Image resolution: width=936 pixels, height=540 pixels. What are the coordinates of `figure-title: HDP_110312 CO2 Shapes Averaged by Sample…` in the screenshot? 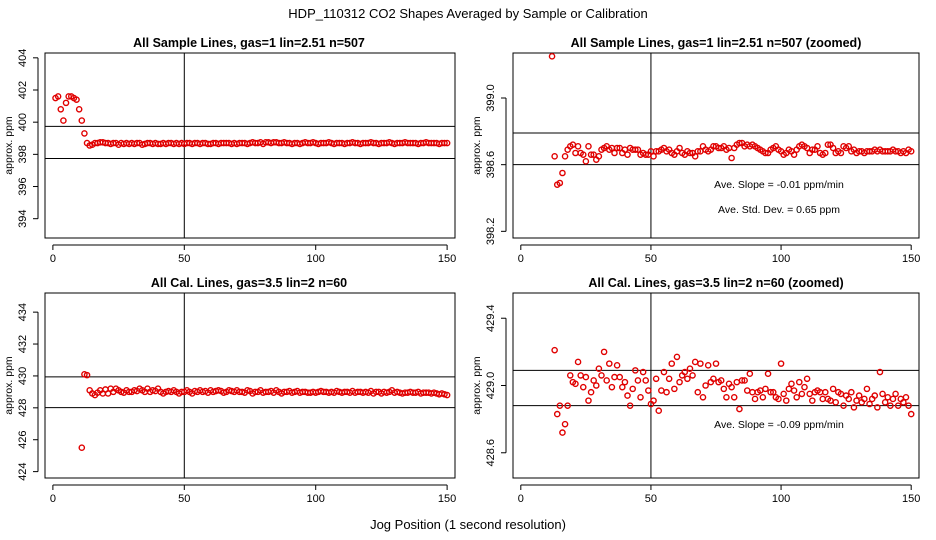 It's located at (467, 13).